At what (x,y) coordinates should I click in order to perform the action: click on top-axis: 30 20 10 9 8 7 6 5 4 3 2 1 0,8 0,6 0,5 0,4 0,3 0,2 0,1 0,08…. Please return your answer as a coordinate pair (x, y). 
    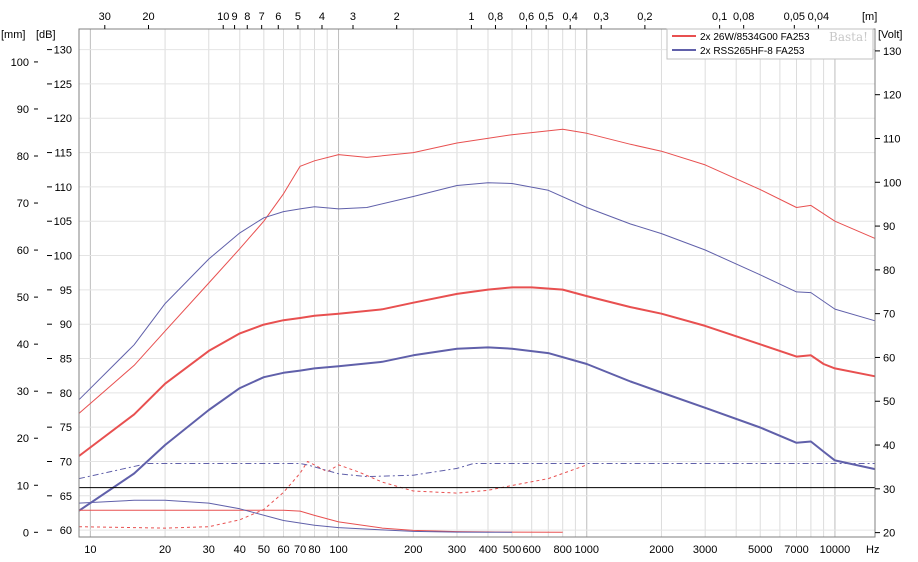
    Looking at the image, I should click on (488, 20).